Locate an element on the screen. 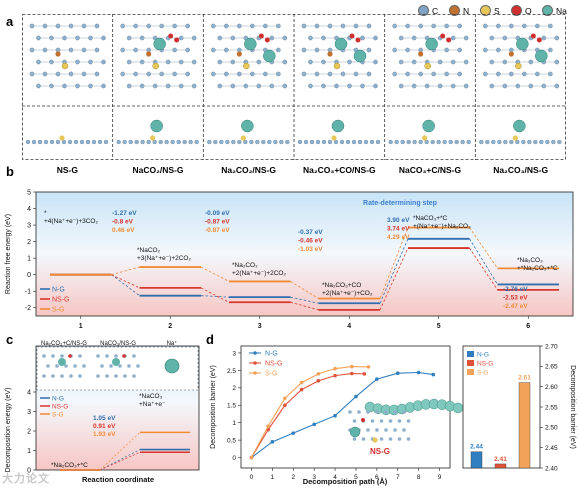 The width and height of the screenshot is (579, 491). step-label: *NaCO₃+*C +(Na⁺+e⁻)+Na₂CO₃ is located at coordinates (442, 222).